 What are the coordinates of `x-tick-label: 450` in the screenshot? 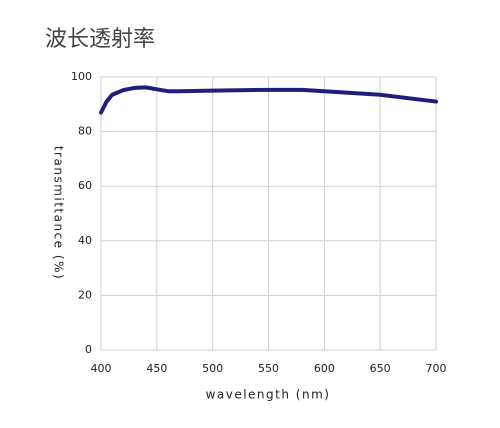 It's located at (156, 368).